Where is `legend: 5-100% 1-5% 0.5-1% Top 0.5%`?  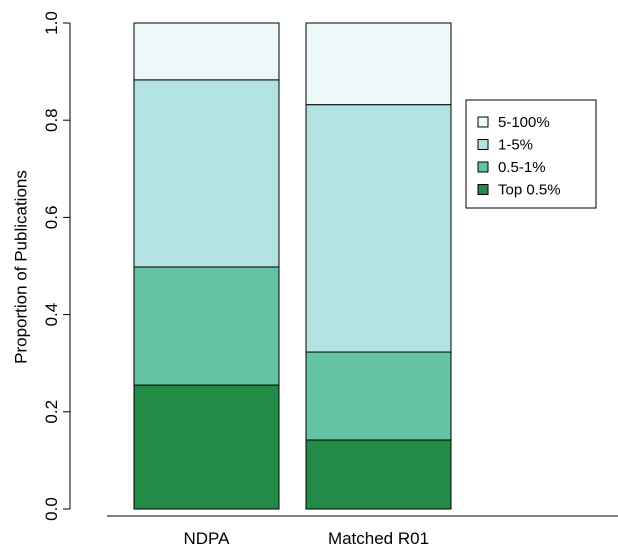 legend: 5-100% 1-5% 0.5-1% Top 0.5% is located at coordinates (531, 154).